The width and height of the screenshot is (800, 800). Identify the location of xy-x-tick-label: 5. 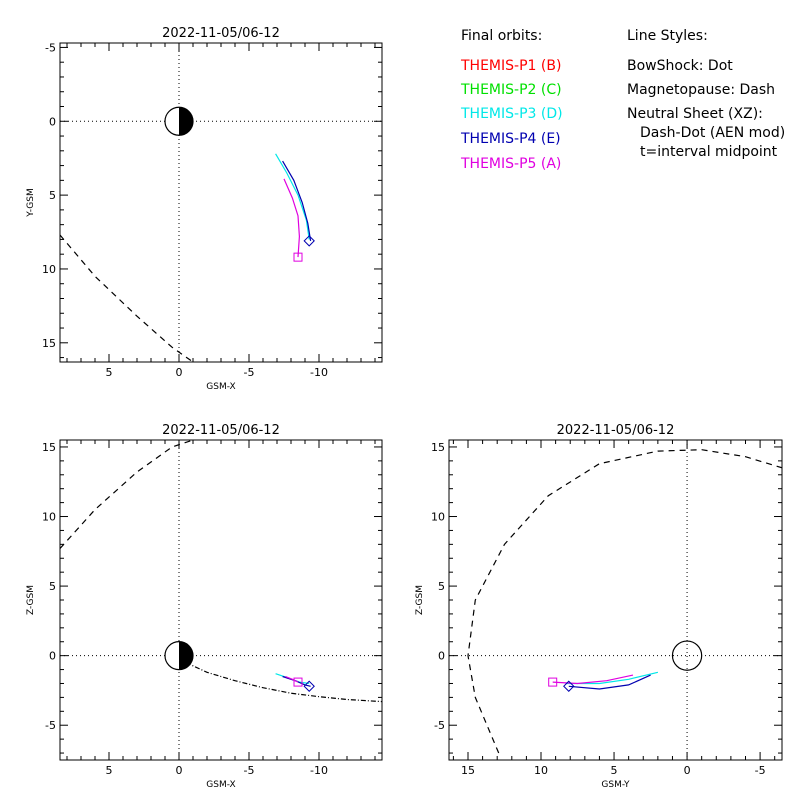
(109, 372).